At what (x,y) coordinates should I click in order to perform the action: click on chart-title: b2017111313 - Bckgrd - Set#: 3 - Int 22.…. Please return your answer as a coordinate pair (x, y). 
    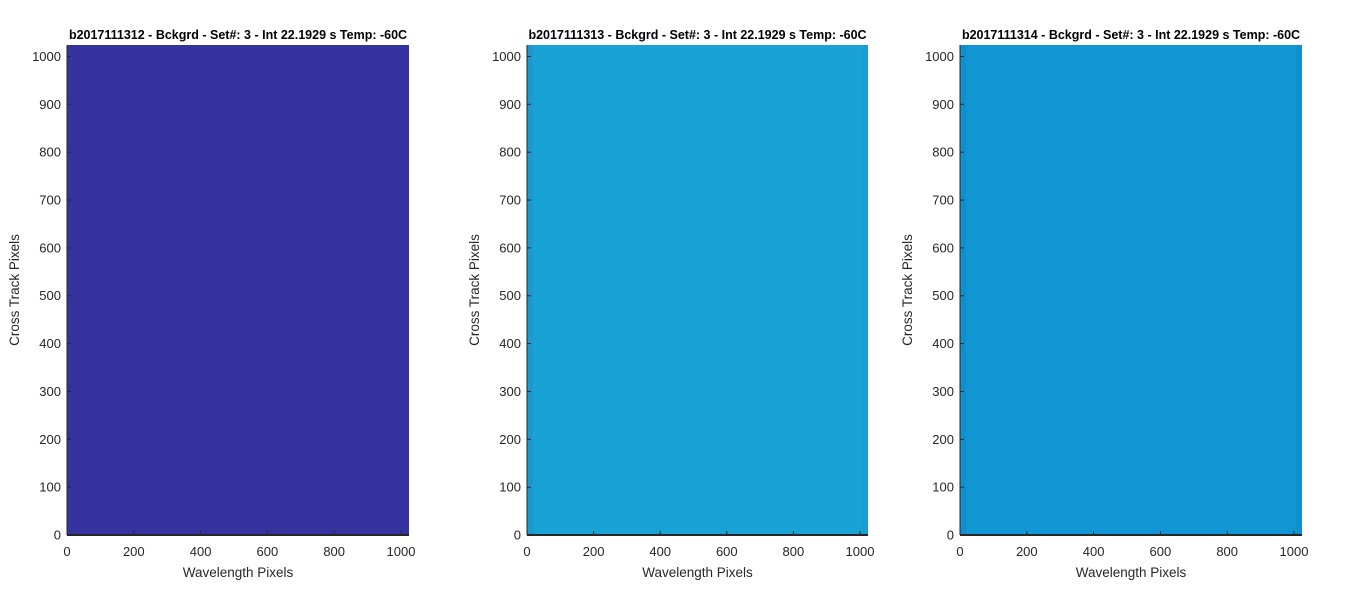
    Looking at the image, I should click on (697, 35).